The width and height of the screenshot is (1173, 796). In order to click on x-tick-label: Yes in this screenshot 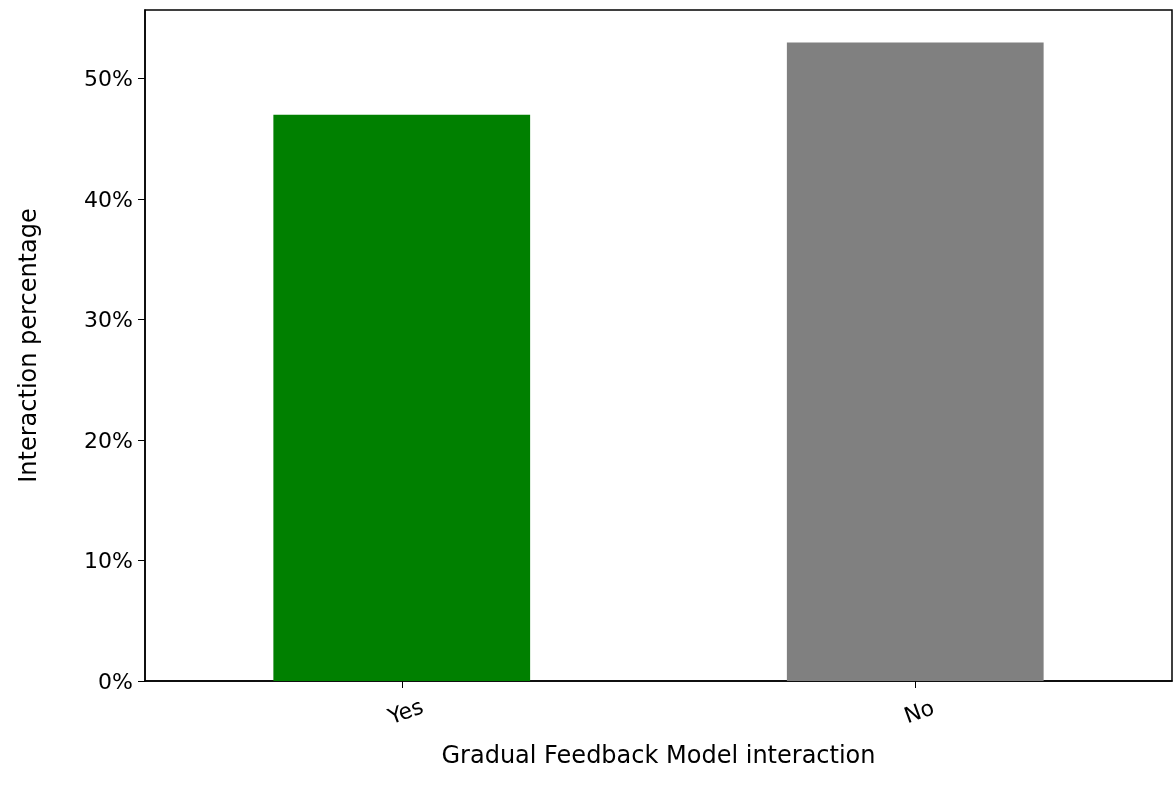, I will do `click(405, 711)`.